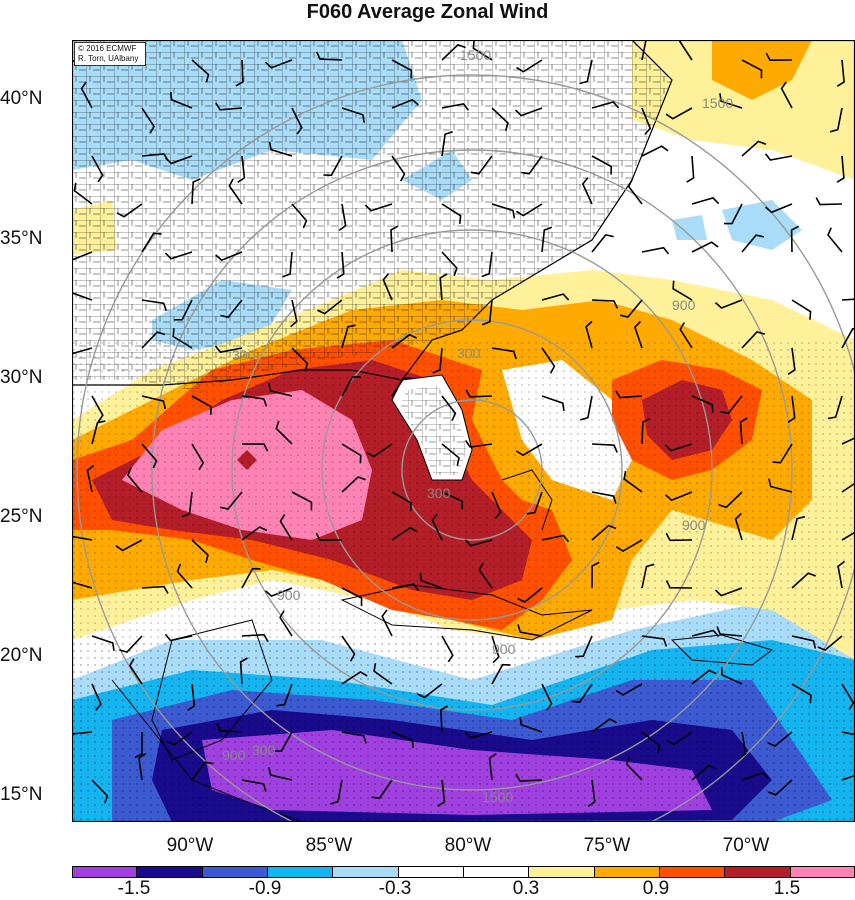 The image size is (855, 900). Describe the element at coordinates (656, 888) in the screenshot. I see `colorbar-label-0-9: 0.9` at that location.